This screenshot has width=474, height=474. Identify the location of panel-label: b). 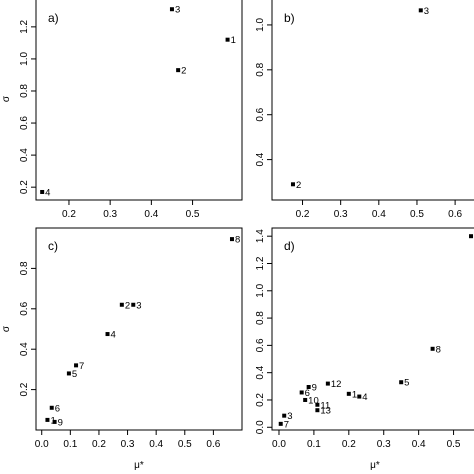
(289, 18).